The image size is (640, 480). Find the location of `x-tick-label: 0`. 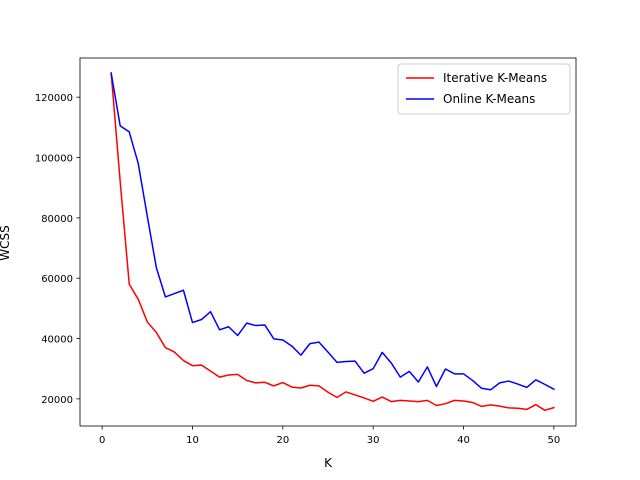

x-tick-label: 0 is located at coordinates (102, 440).